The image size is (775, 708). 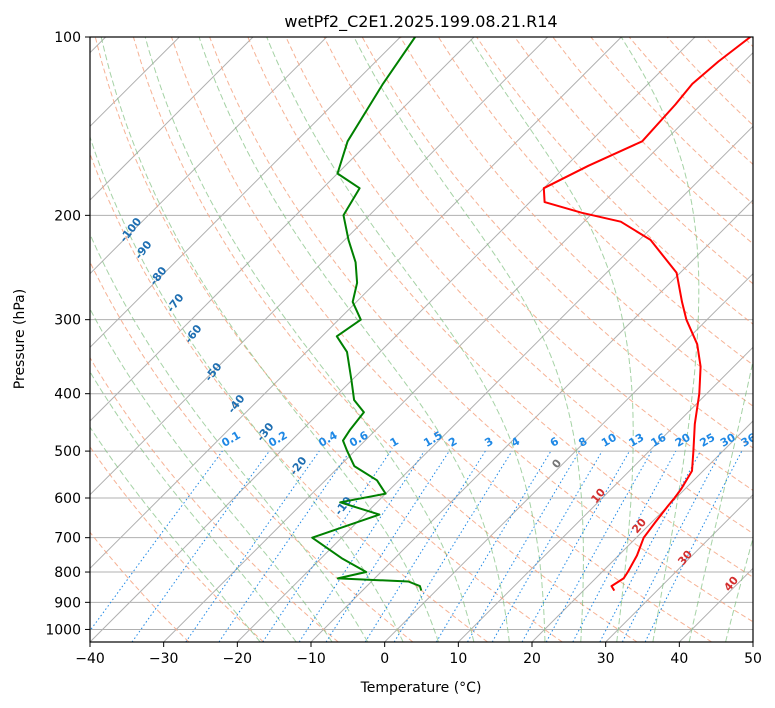 What do you see at coordinates (130, 230) in the screenshot?
I see `dry-adiabat-label: -100` at bounding box center [130, 230].